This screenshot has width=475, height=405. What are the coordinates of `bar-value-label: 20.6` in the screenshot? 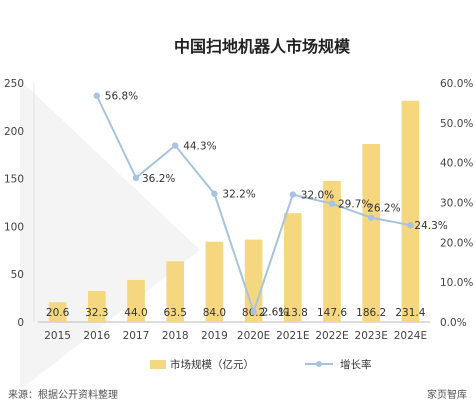 It's located at (58, 313).